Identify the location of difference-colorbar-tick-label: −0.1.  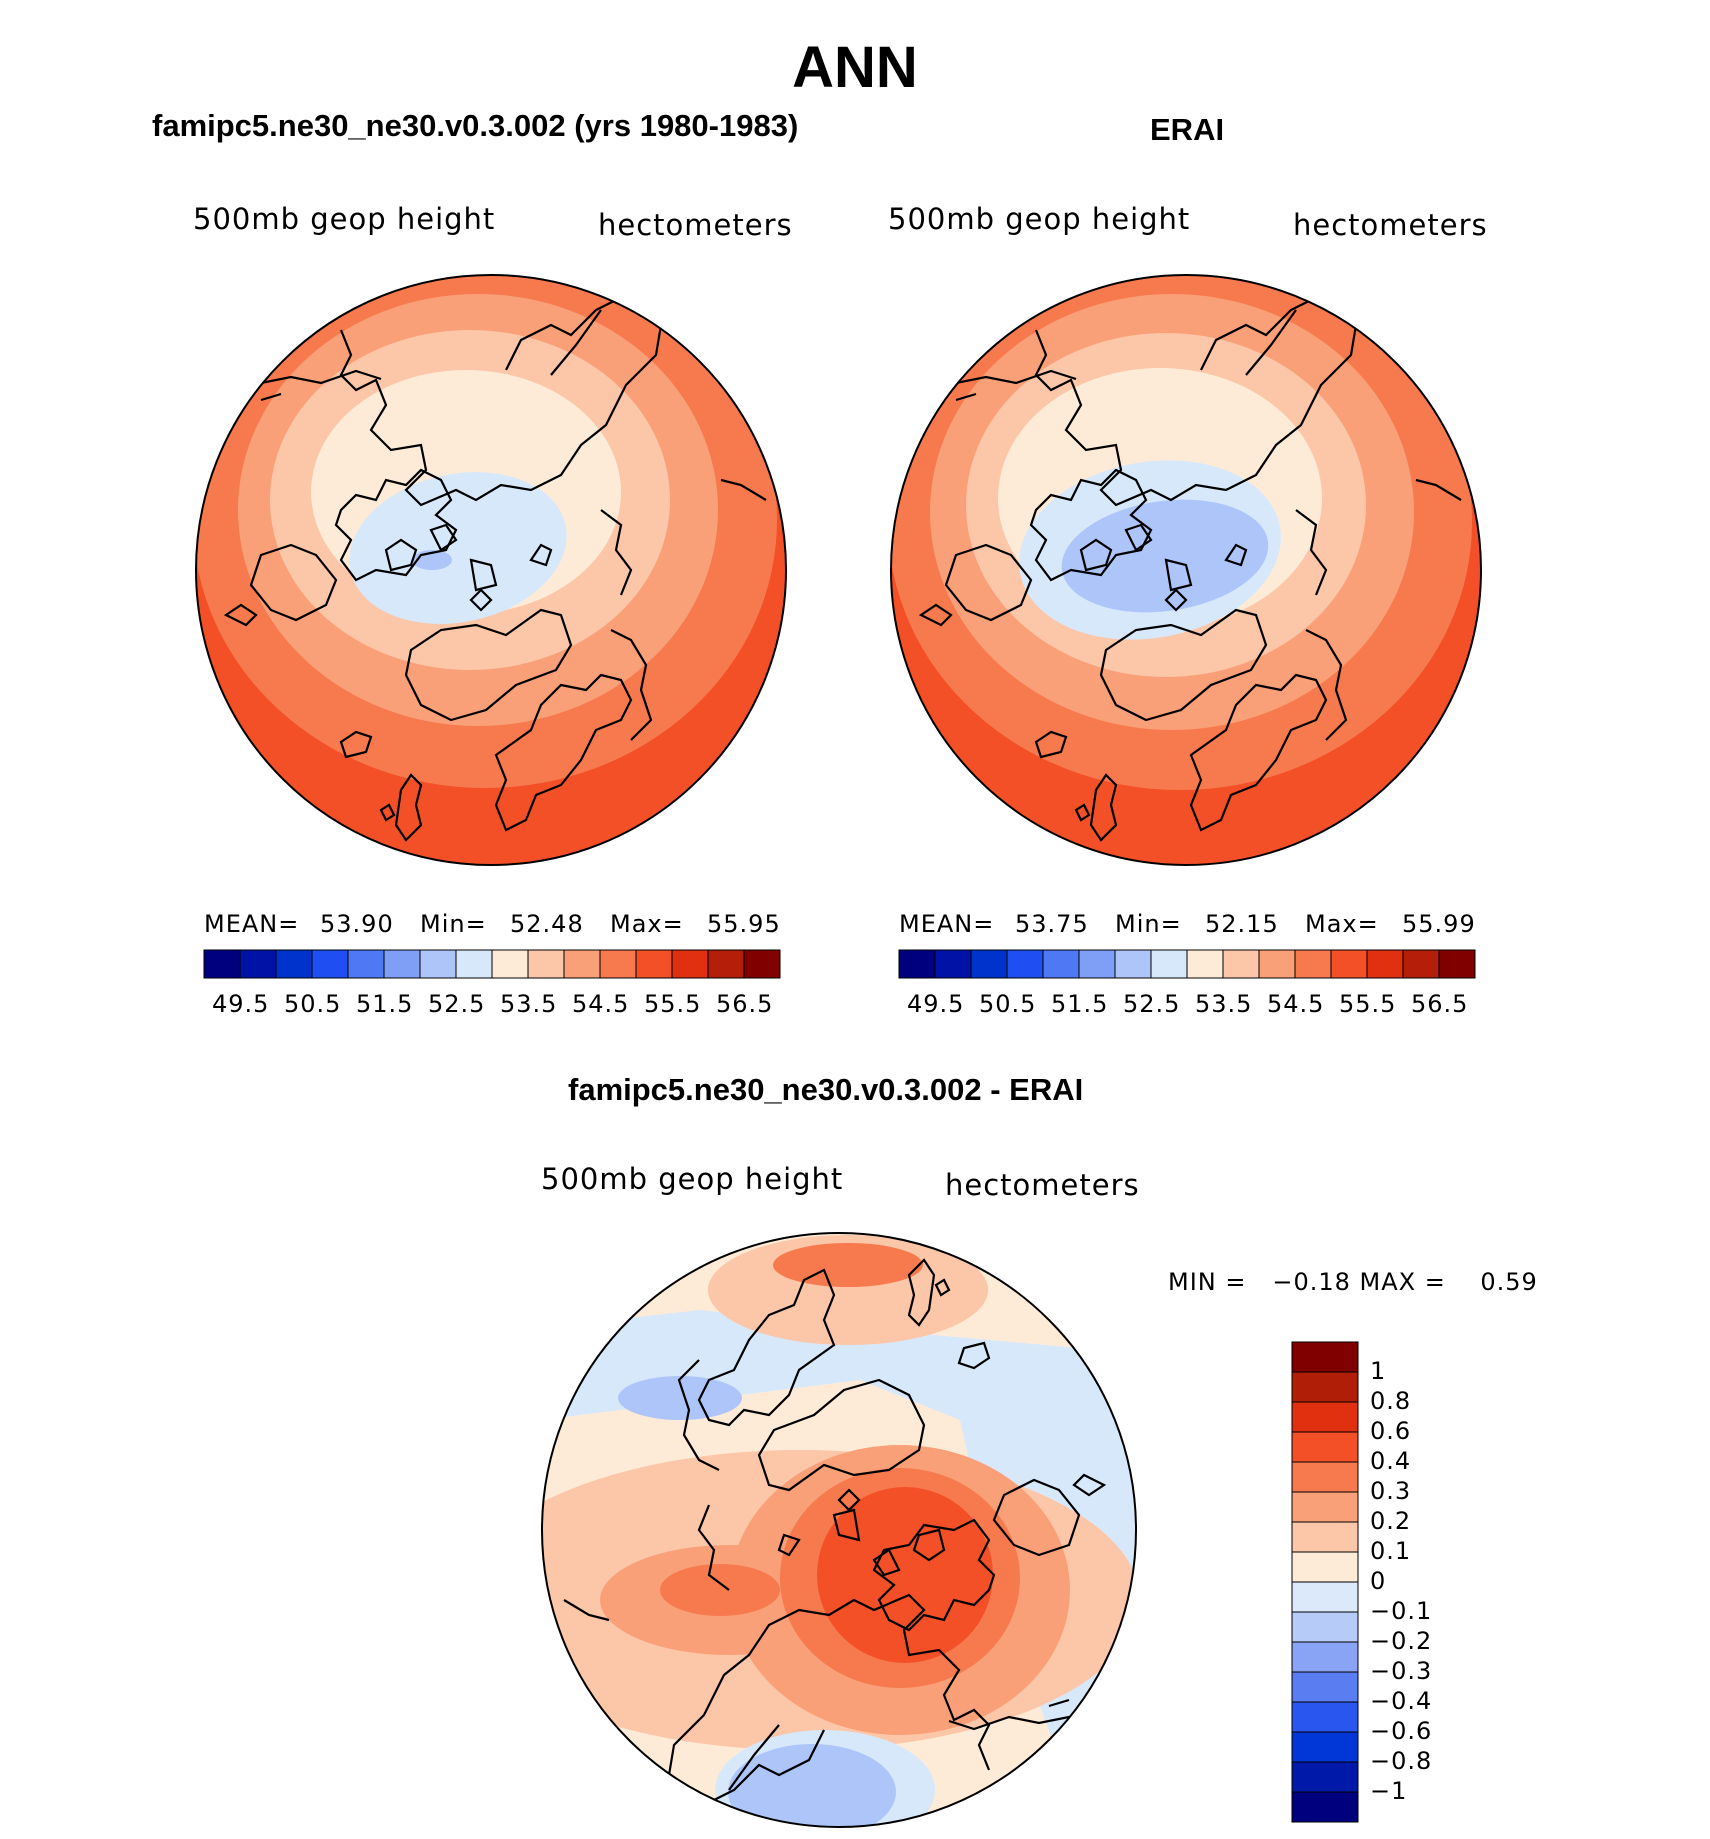
(1401, 1611).